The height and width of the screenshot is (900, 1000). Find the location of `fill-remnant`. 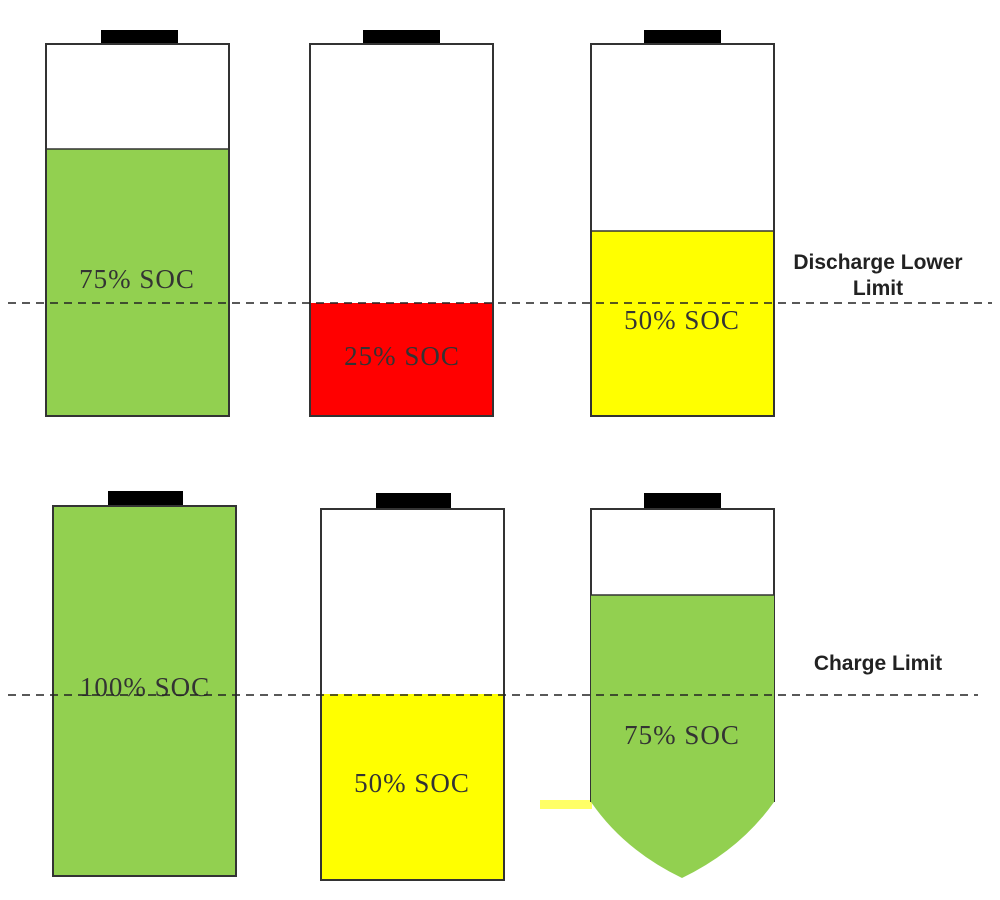

fill-remnant is located at coordinates (566, 804).